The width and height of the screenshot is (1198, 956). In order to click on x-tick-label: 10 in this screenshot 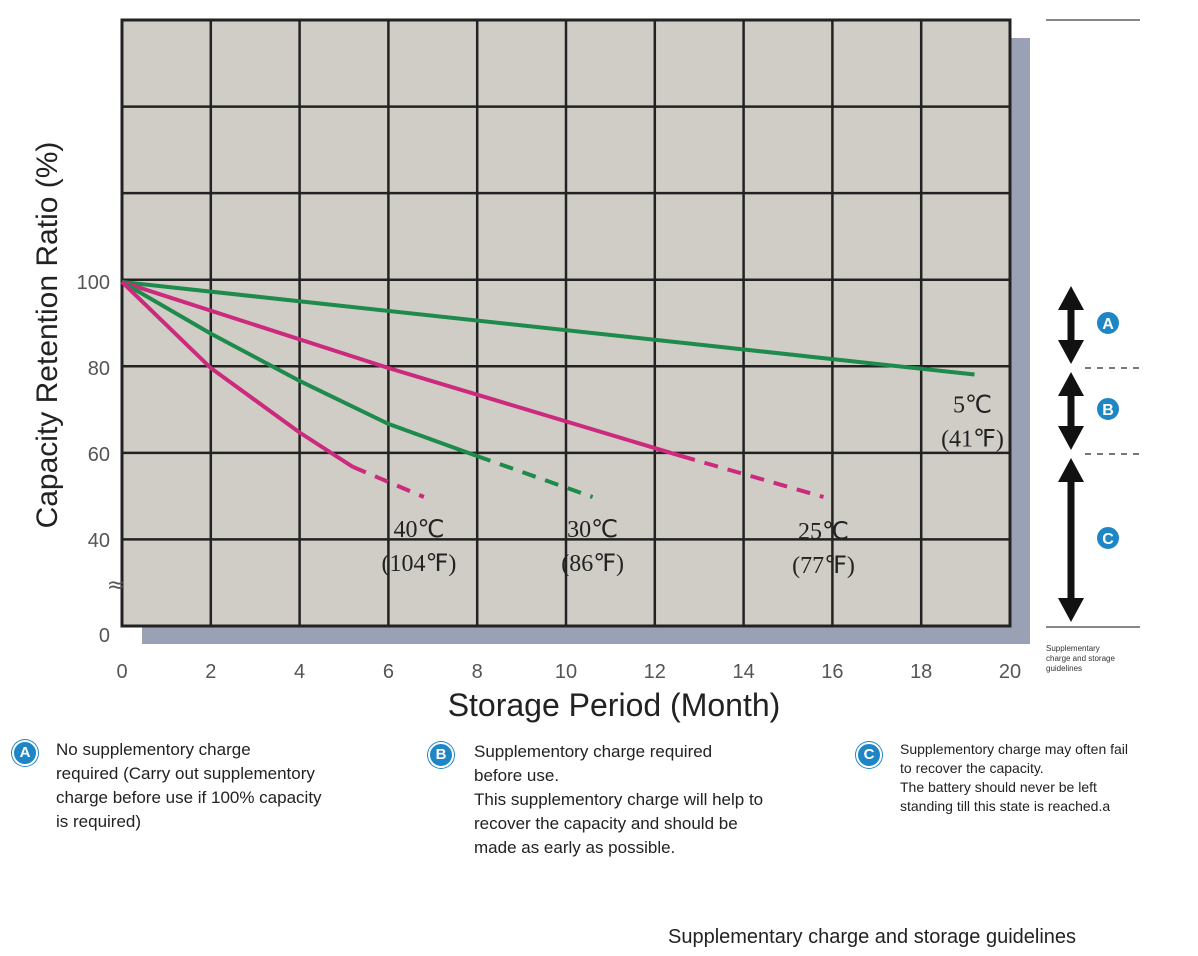, I will do `click(566, 672)`.